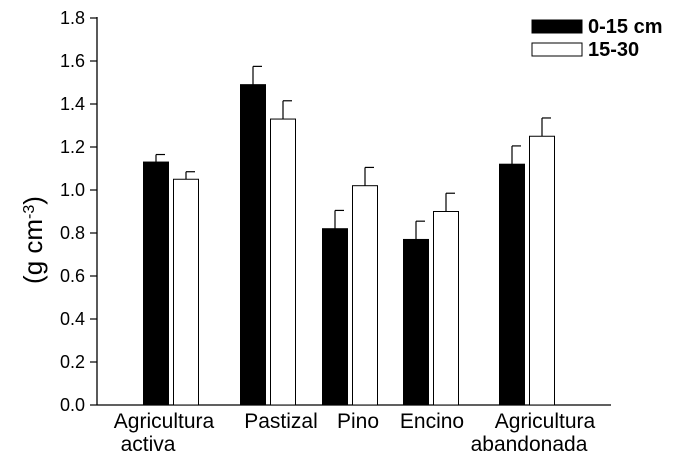 Image resolution: width=691 pixels, height=462 pixels. What do you see at coordinates (72, 18) in the screenshot?
I see `y-tick-label: 1.8` at bounding box center [72, 18].